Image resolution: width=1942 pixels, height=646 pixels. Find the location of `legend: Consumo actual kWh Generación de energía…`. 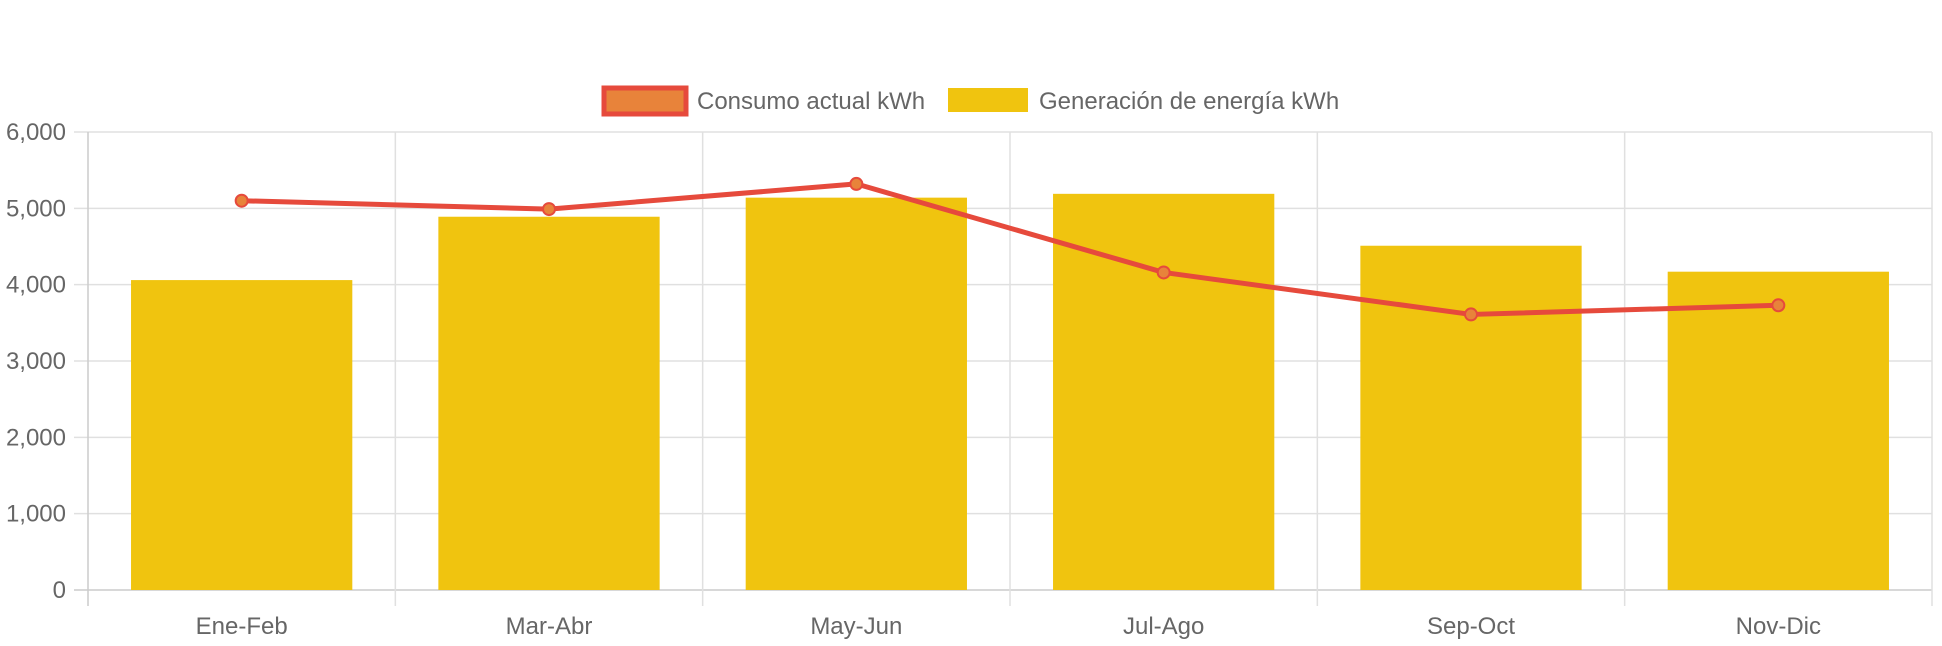

legend: Consumo actual kWh Generación de energía… is located at coordinates (970, 101).